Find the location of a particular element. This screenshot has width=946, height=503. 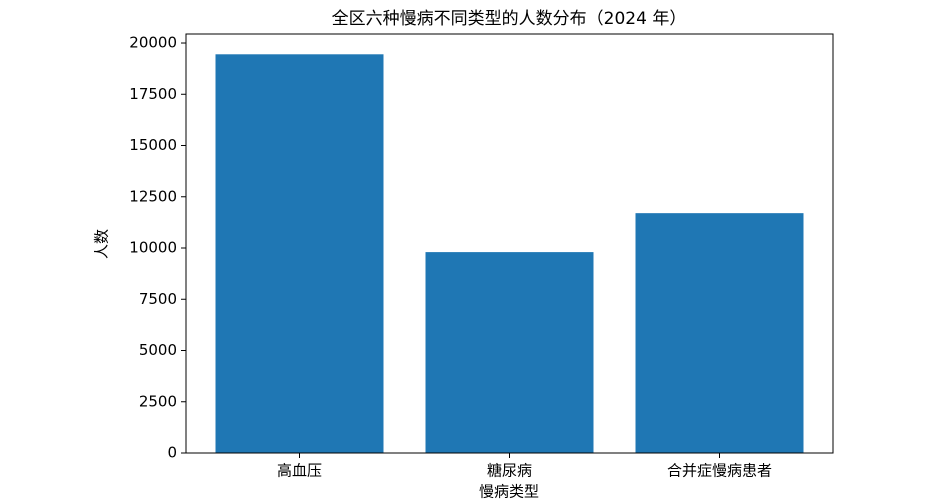

x-tick-label: 糖尿病 is located at coordinates (509, 471).